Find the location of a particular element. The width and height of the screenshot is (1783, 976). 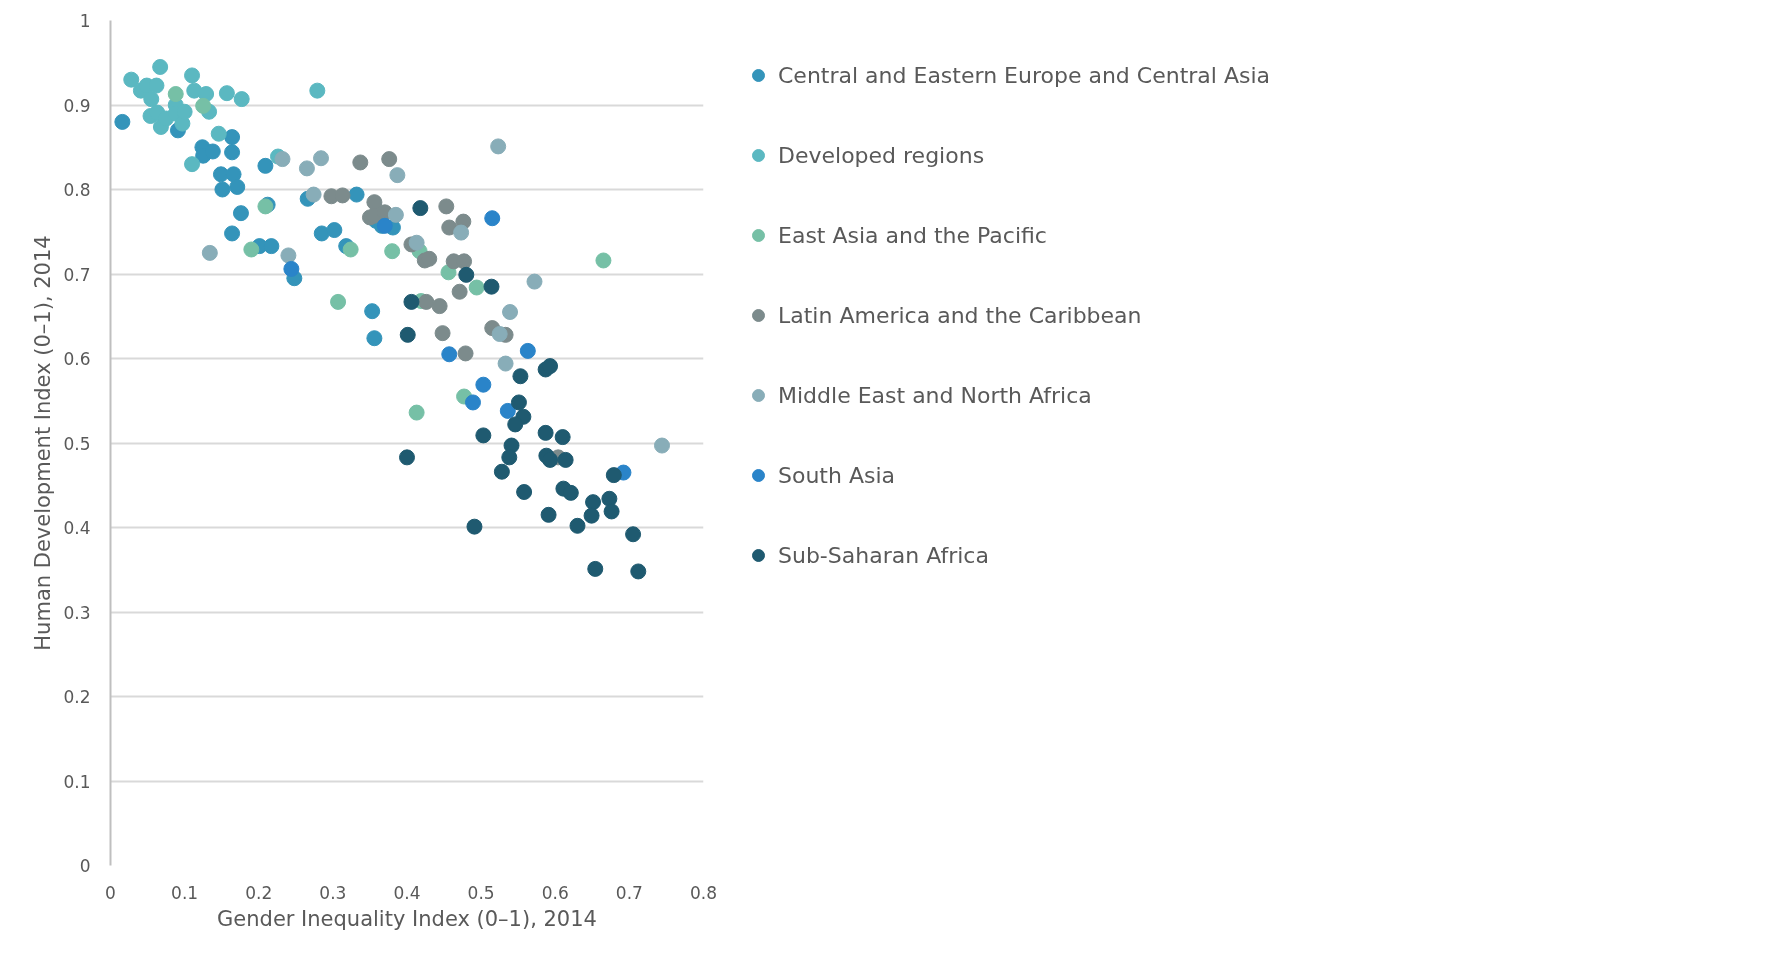

x-tick-label: 0.1 is located at coordinates (185, 892).